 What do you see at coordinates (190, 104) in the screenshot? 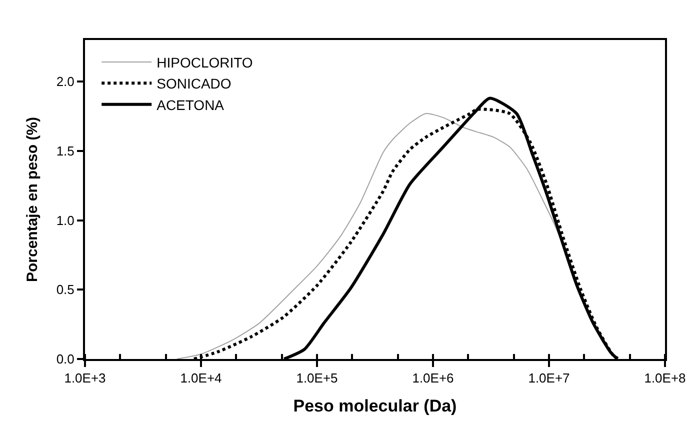
I see `legend-label: ACETONA` at bounding box center [190, 104].